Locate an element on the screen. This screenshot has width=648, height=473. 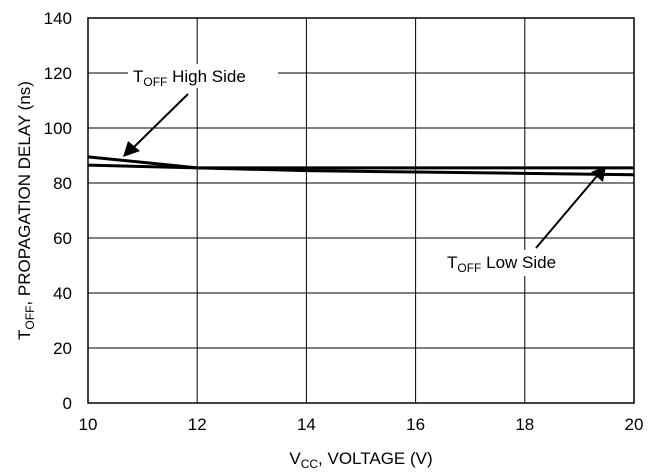
x-tick-label: 20 is located at coordinates (634, 424).